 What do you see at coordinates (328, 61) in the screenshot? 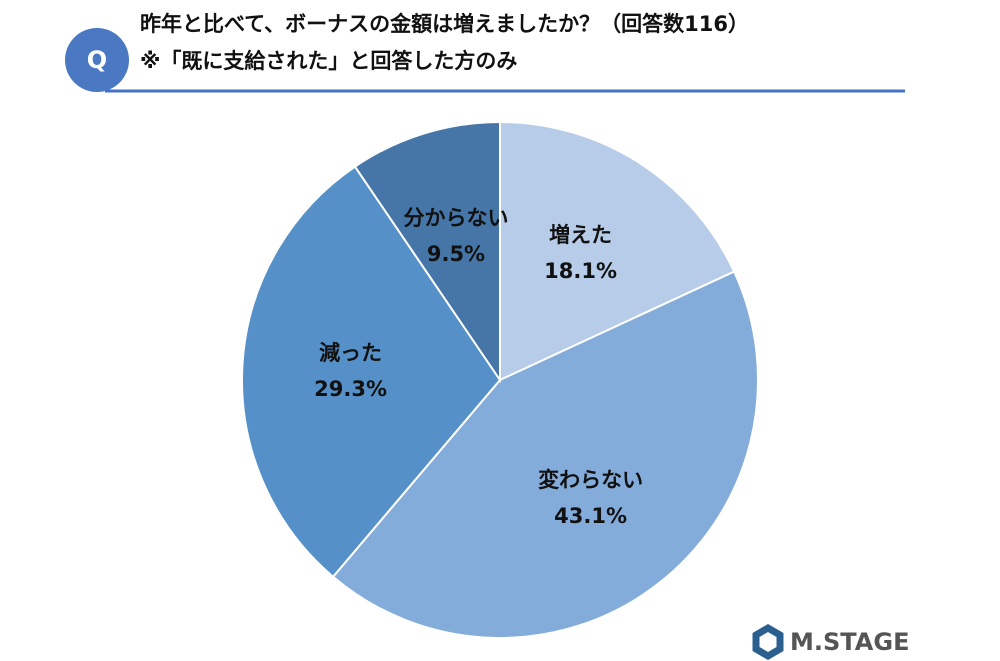
I see `chart-subtitle: ※「既に支給された」と回答した方のみ` at bounding box center [328, 61].